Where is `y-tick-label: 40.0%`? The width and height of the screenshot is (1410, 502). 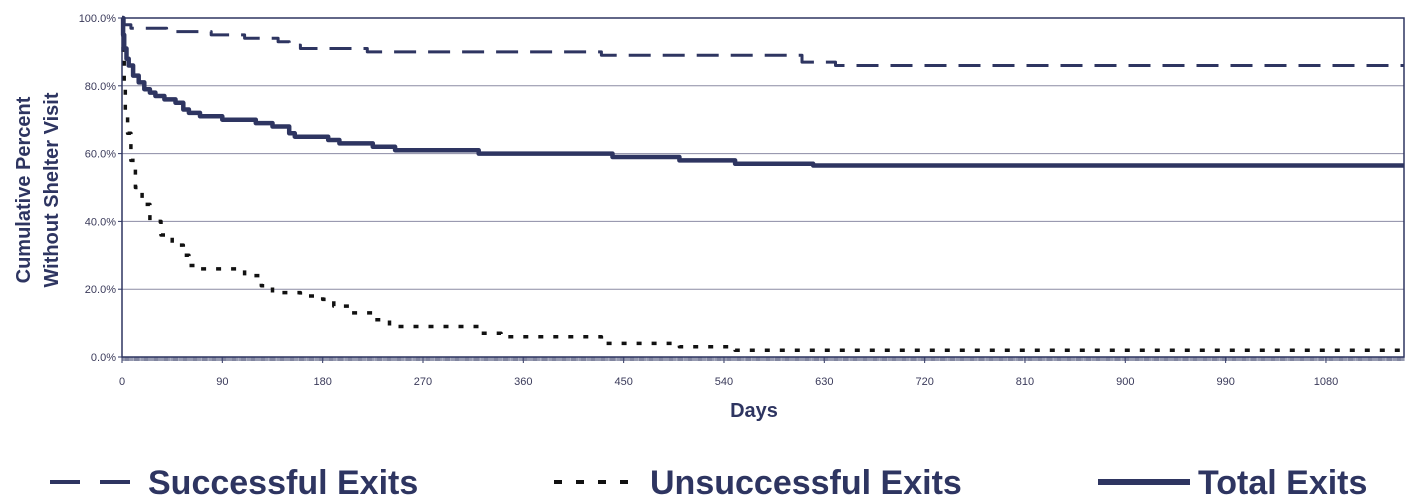
y-tick-label: 40.0% is located at coordinates (100, 222).